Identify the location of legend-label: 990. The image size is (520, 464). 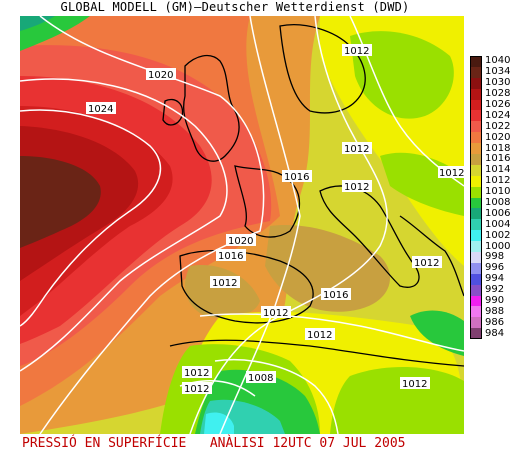
(495, 301).